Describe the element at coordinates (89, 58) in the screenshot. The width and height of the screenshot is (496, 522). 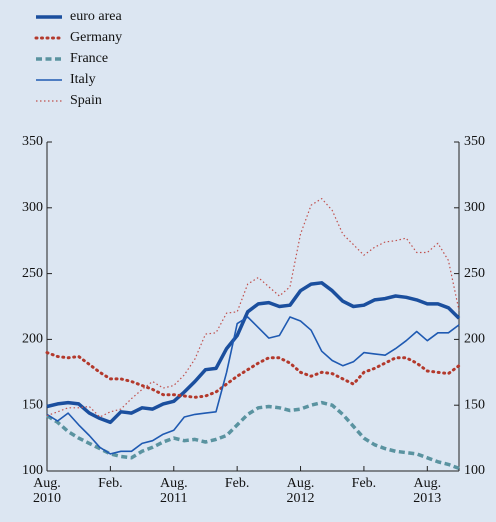
I see `legend-label: France` at that location.